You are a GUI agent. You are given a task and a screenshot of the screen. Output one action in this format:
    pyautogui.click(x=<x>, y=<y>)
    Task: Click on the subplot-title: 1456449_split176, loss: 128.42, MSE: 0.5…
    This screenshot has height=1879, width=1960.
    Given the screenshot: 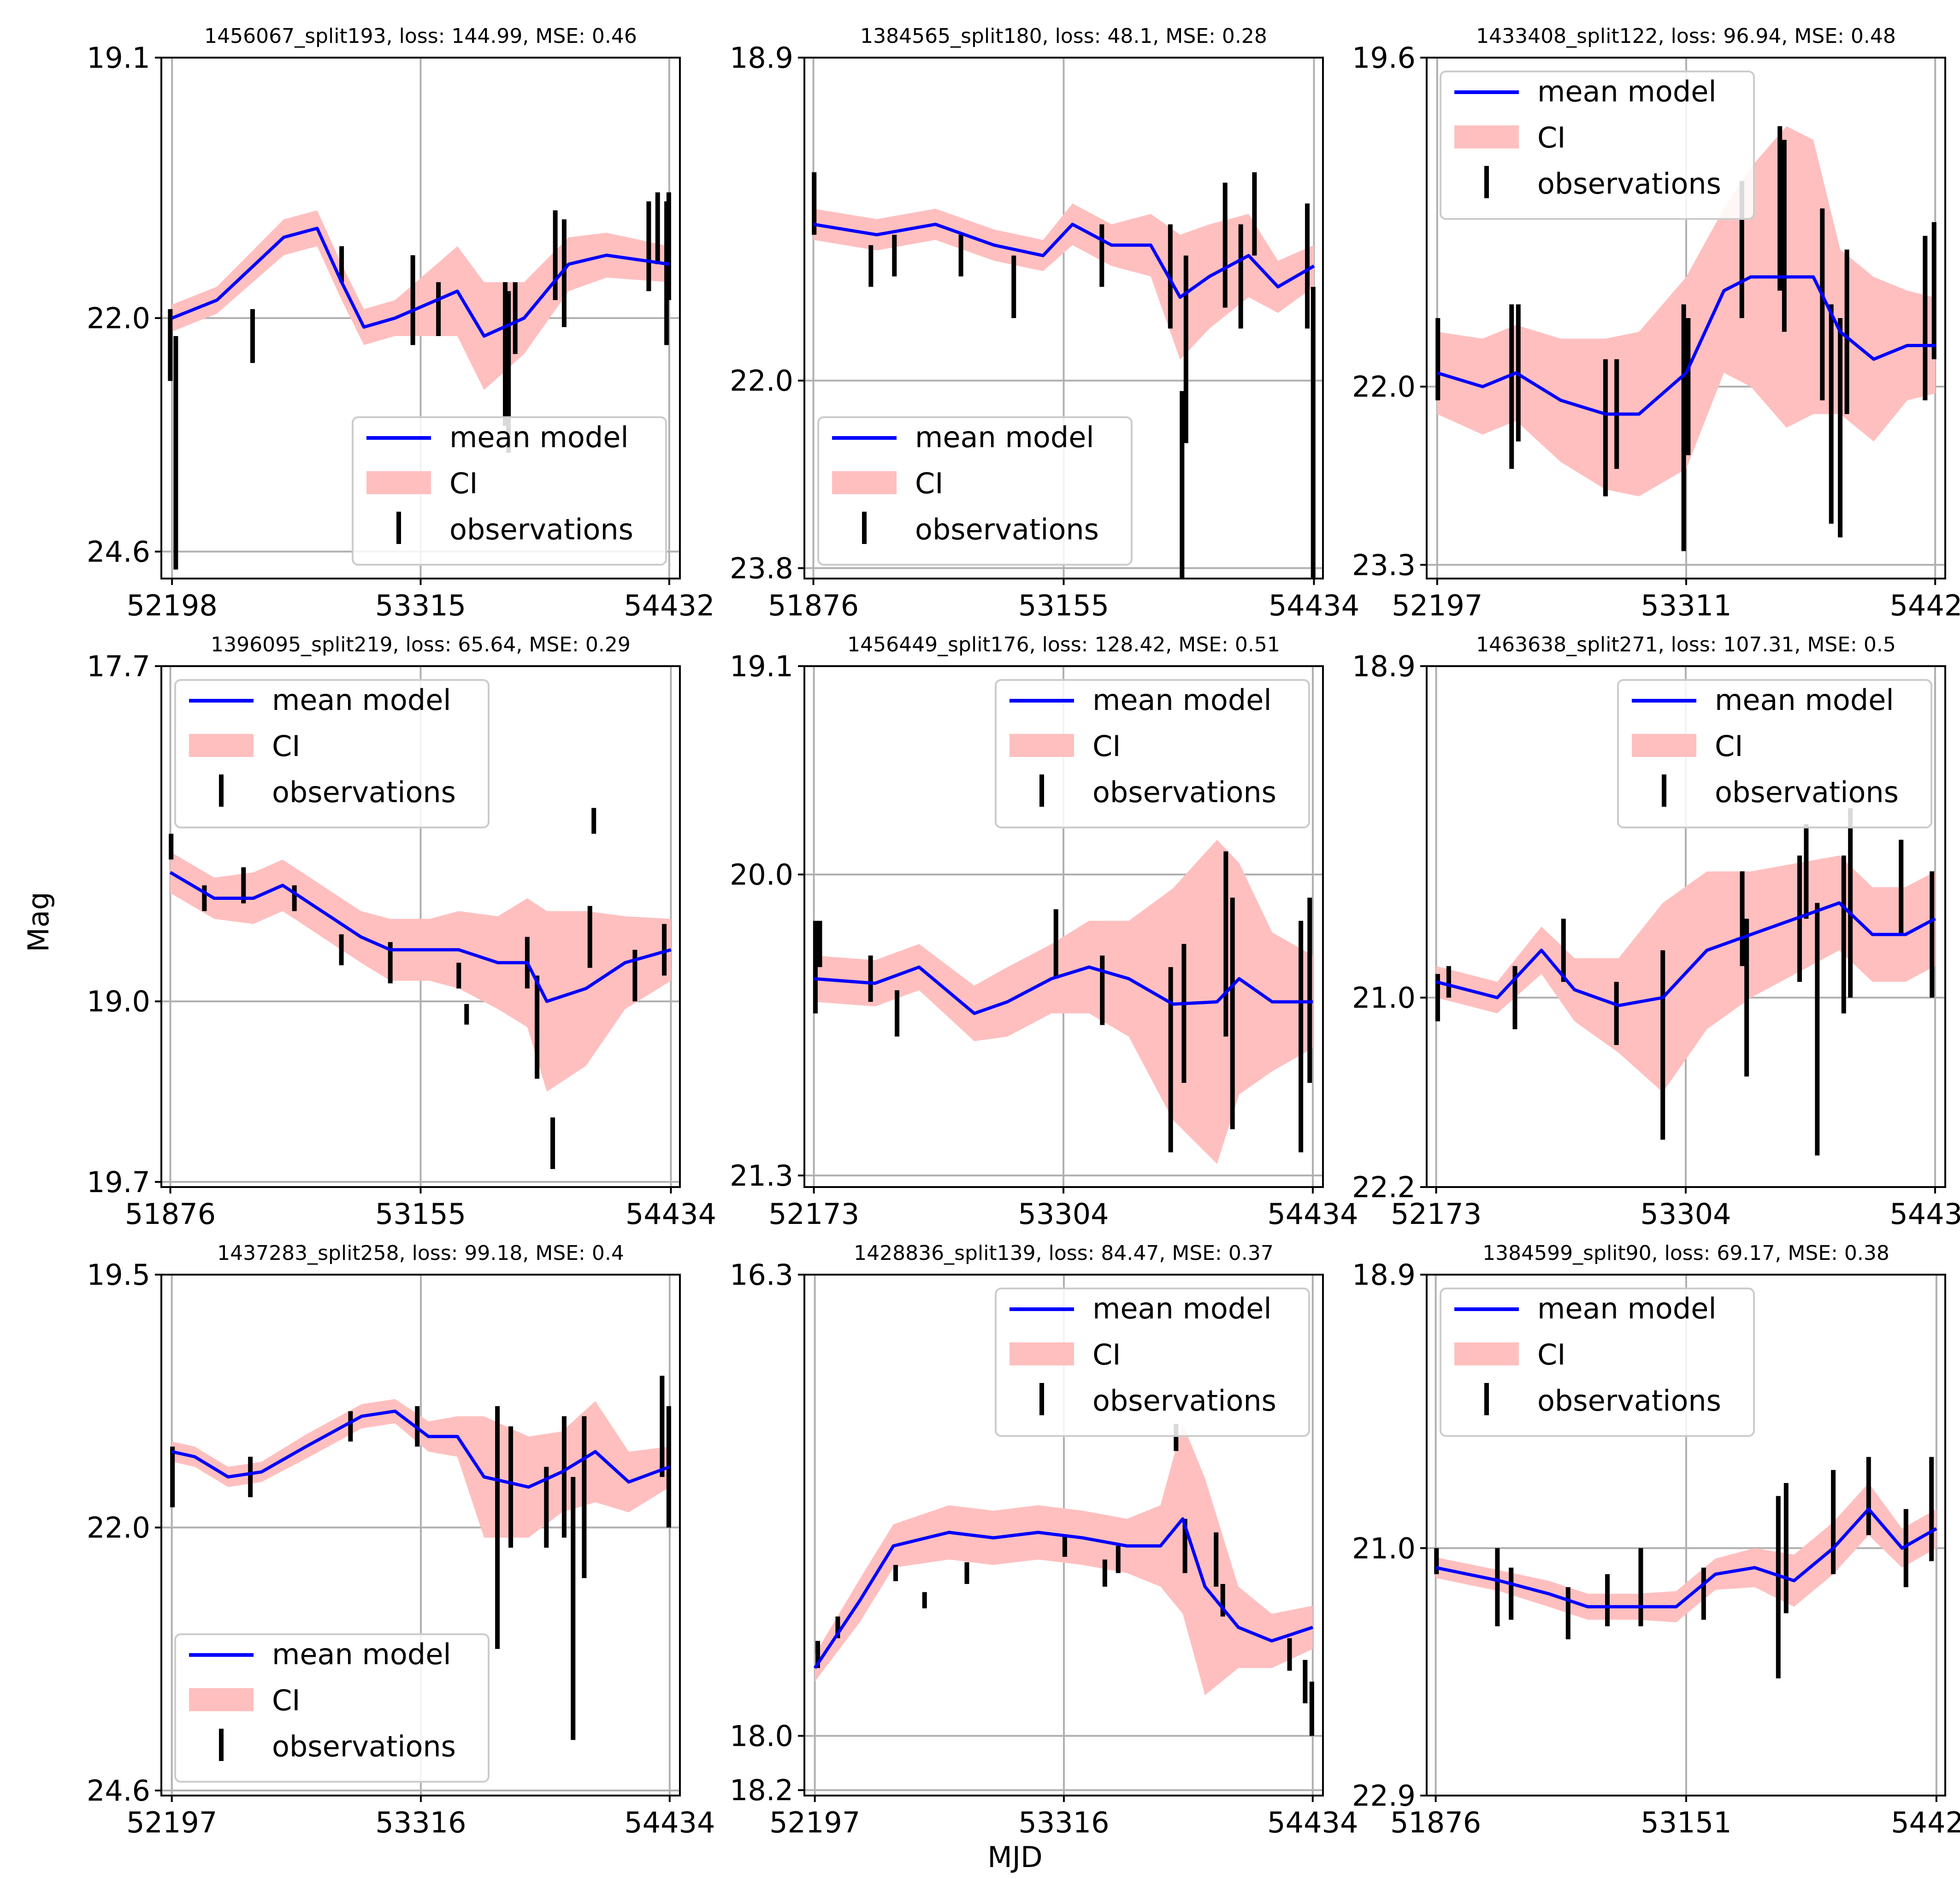 What is the action you would take?
    pyautogui.click(x=1064, y=645)
    